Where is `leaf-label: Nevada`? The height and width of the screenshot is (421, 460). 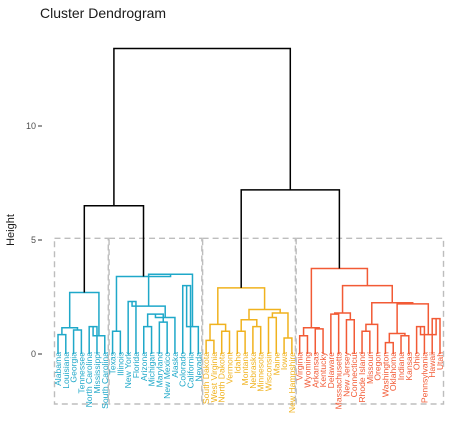 leaf-label: Nevada is located at coordinates (198, 367).